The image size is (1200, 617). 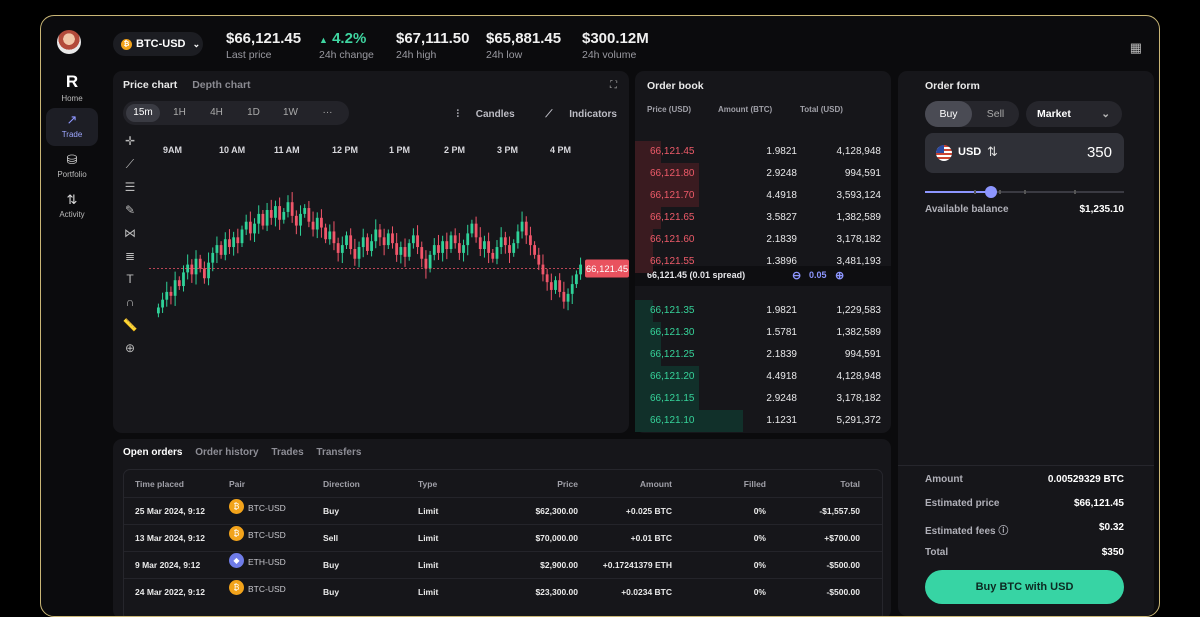 What do you see at coordinates (763, 421) in the screenshot?
I see `bid-row: 66,121.10 1.1231 5,291,372` at bounding box center [763, 421].